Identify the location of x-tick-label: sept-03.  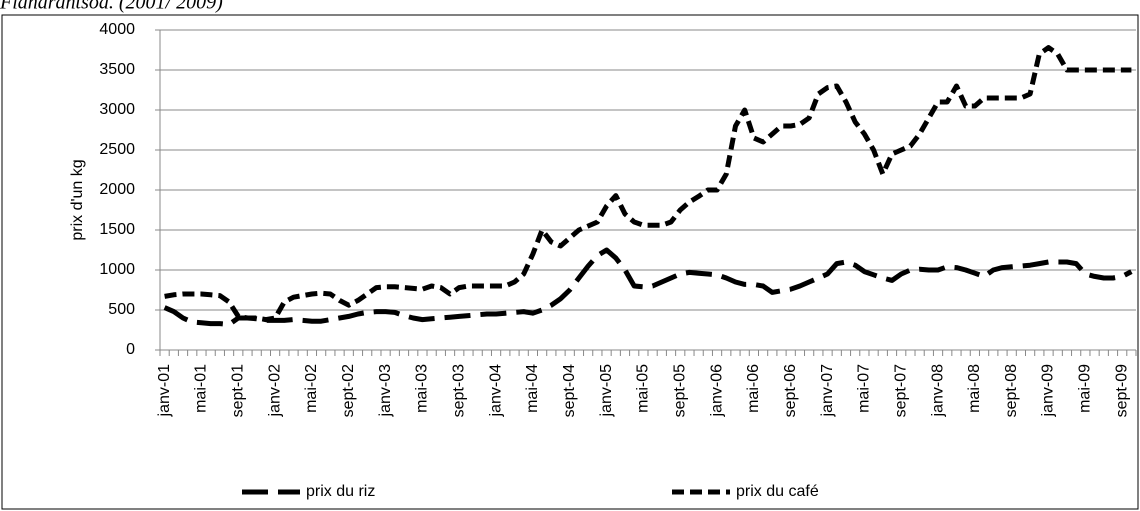
(458, 390).